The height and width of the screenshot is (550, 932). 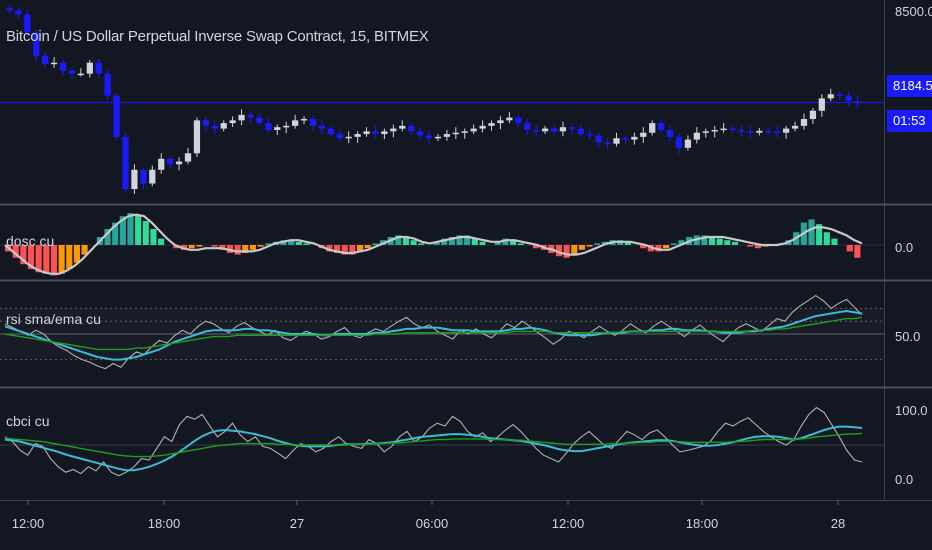 I want to click on price-axis-tick-8500: 8500.0, so click(x=913, y=11).